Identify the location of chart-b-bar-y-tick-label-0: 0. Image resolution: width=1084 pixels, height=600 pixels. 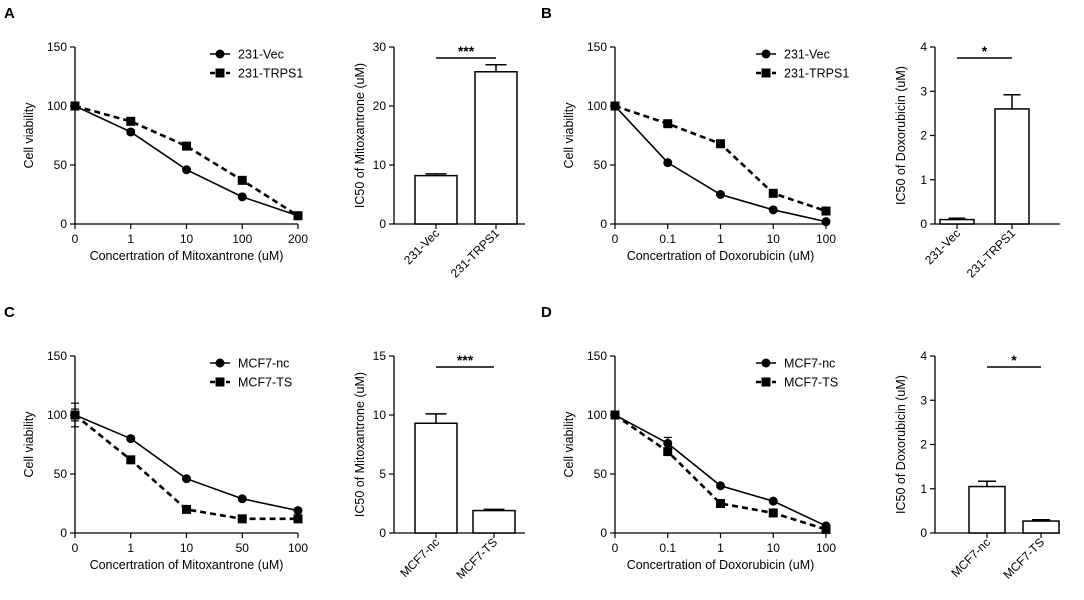
(923, 224).